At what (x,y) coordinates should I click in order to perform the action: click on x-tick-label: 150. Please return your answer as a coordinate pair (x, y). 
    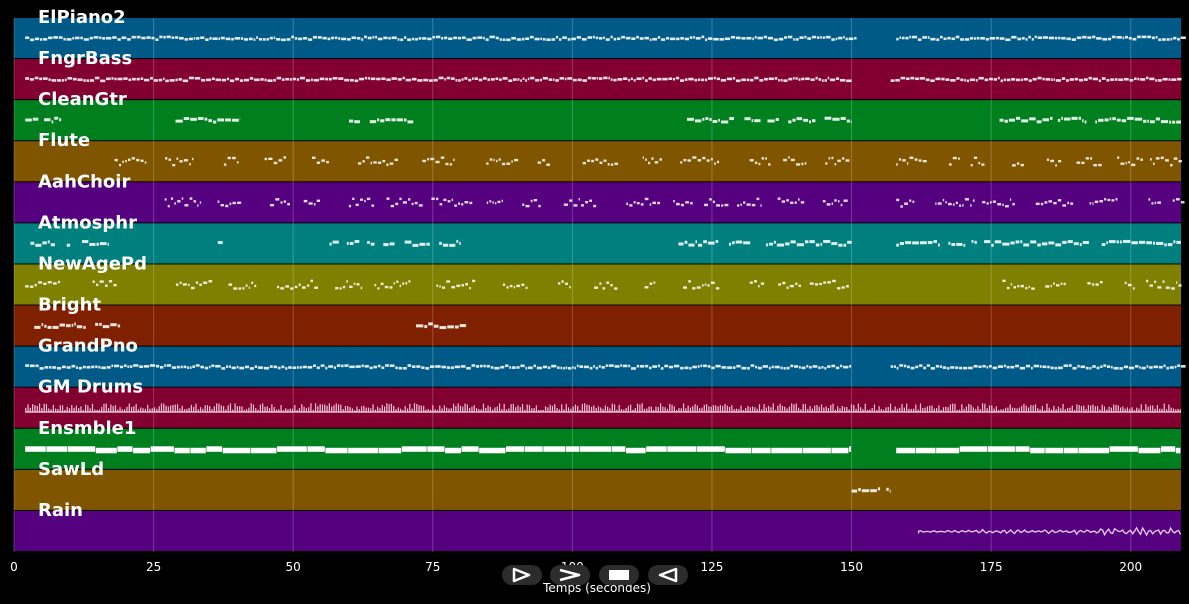
    Looking at the image, I should click on (851, 567).